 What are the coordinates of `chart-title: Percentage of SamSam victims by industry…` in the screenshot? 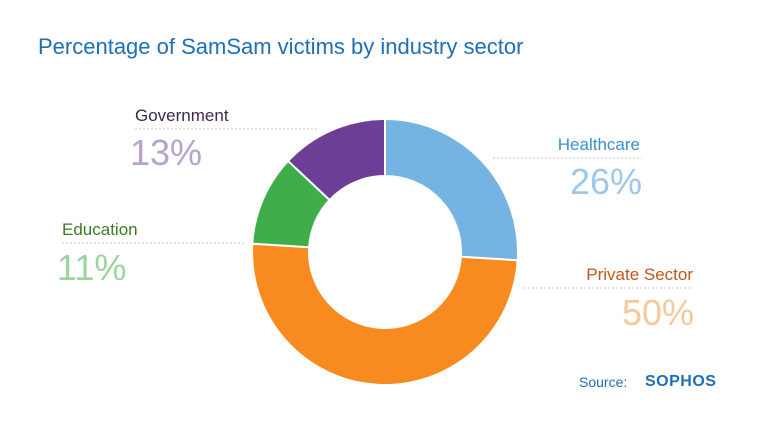 It's located at (281, 46).